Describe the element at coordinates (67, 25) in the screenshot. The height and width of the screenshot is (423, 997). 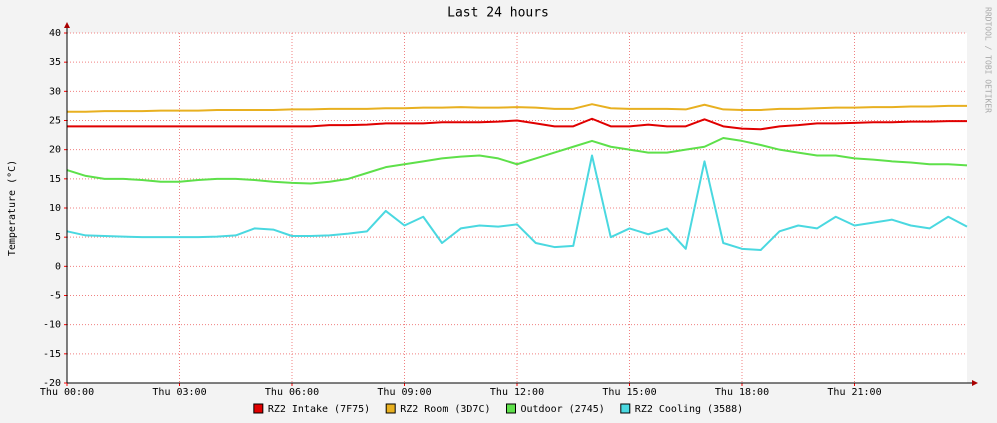
I see `y-arrow` at that location.